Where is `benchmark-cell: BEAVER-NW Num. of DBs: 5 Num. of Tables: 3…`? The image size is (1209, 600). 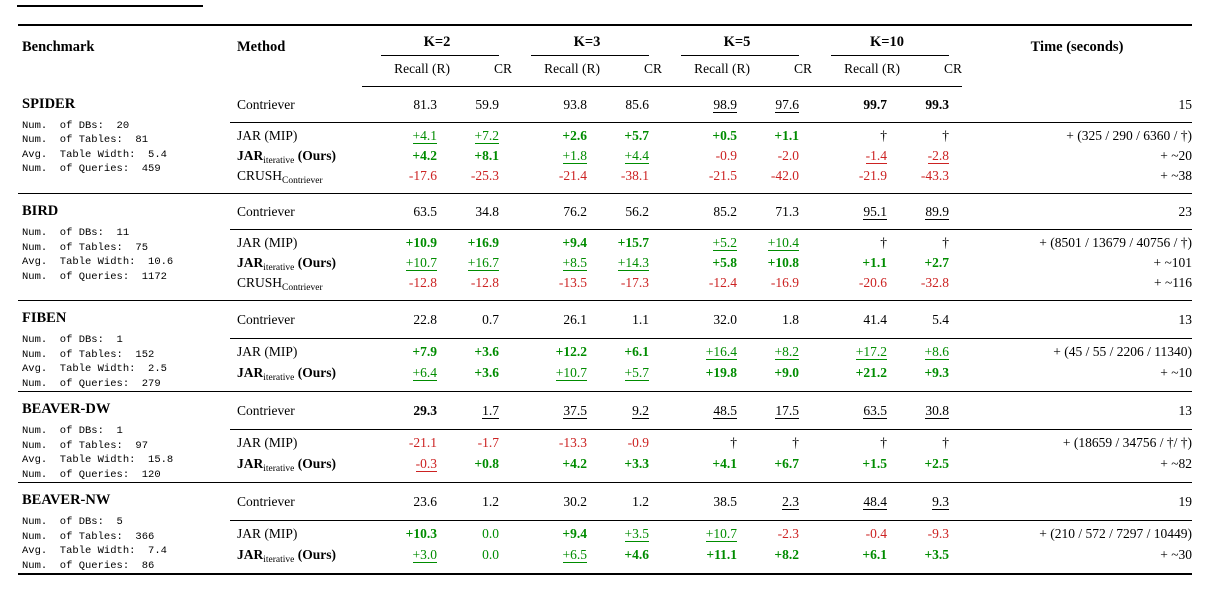
benchmark-cell: BEAVER-NW Num. of DBs: 5 Num. of Tables: 3… is located at coordinates (124, 529).